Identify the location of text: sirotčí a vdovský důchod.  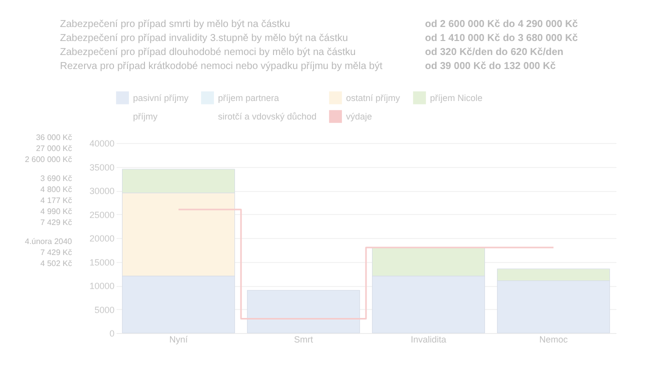
(267, 117).